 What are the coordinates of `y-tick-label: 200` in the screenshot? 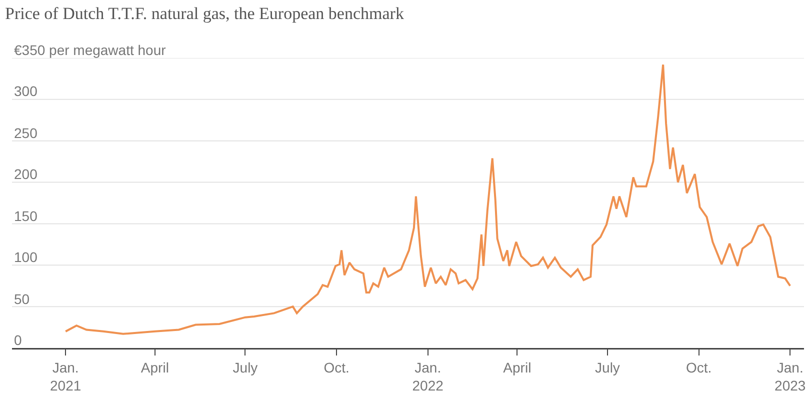 It's located at (26, 174).